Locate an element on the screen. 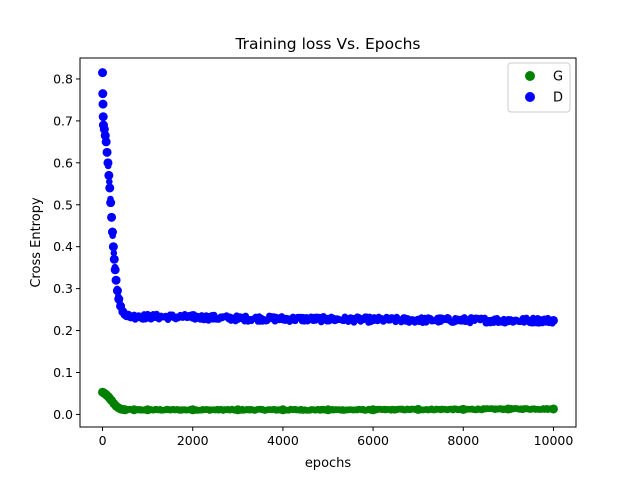 The image size is (640, 480). y-tick-label: 0.4 is located at coordinates (63, 246).